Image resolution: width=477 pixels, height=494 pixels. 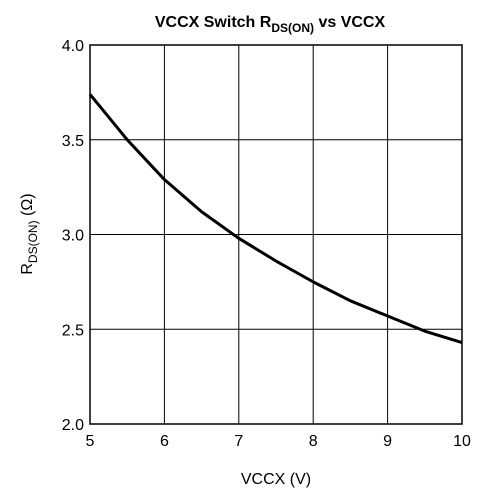 I want to click on y-label-main: R, so click(x=27, y=269).